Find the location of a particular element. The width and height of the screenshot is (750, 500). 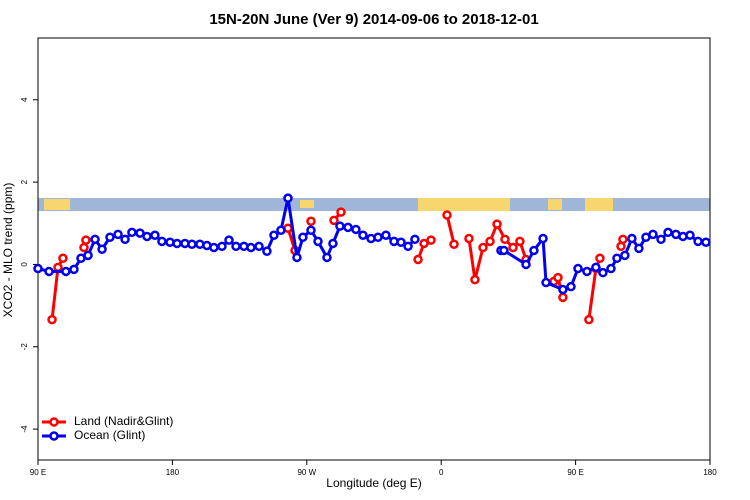

y-tick-label: -2 is located at coordinates (24, 347).